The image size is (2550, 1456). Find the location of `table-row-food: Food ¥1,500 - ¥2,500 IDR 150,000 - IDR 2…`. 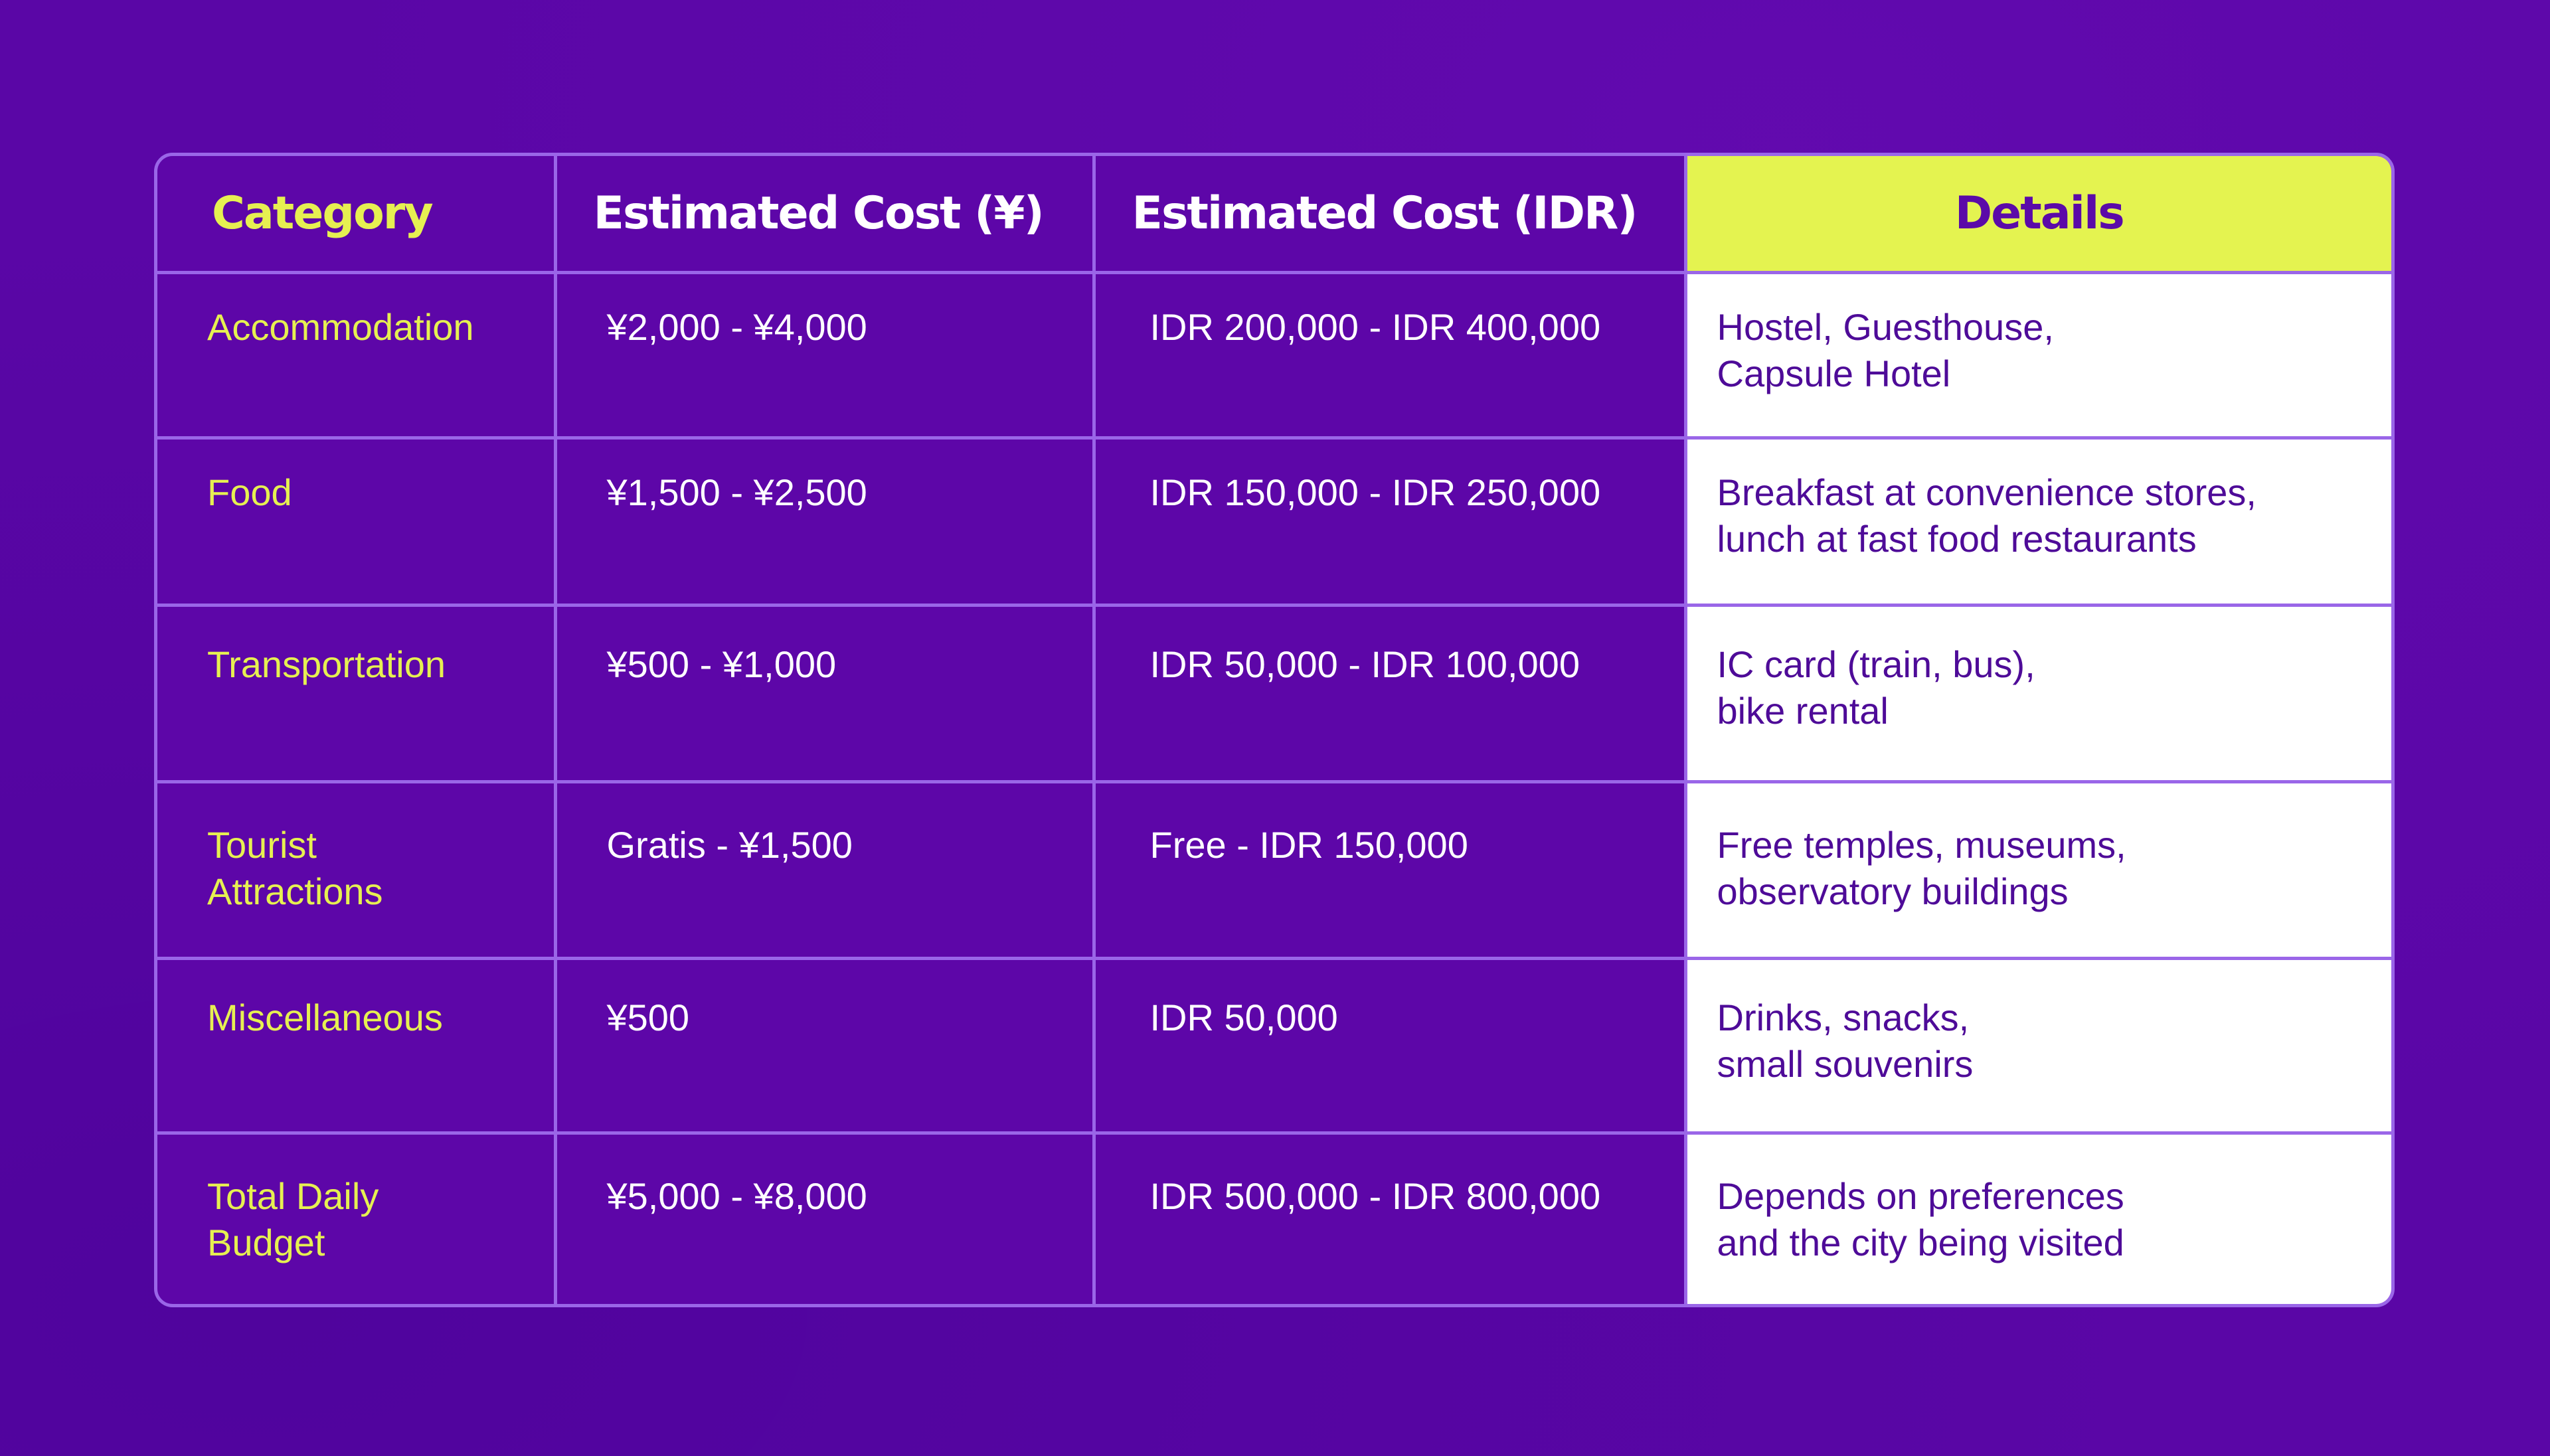

table-row-food: Food ¥1,500 - ¥2,500 IDR 150,000 - IDR 2… is located at coordinates (1274, 521).